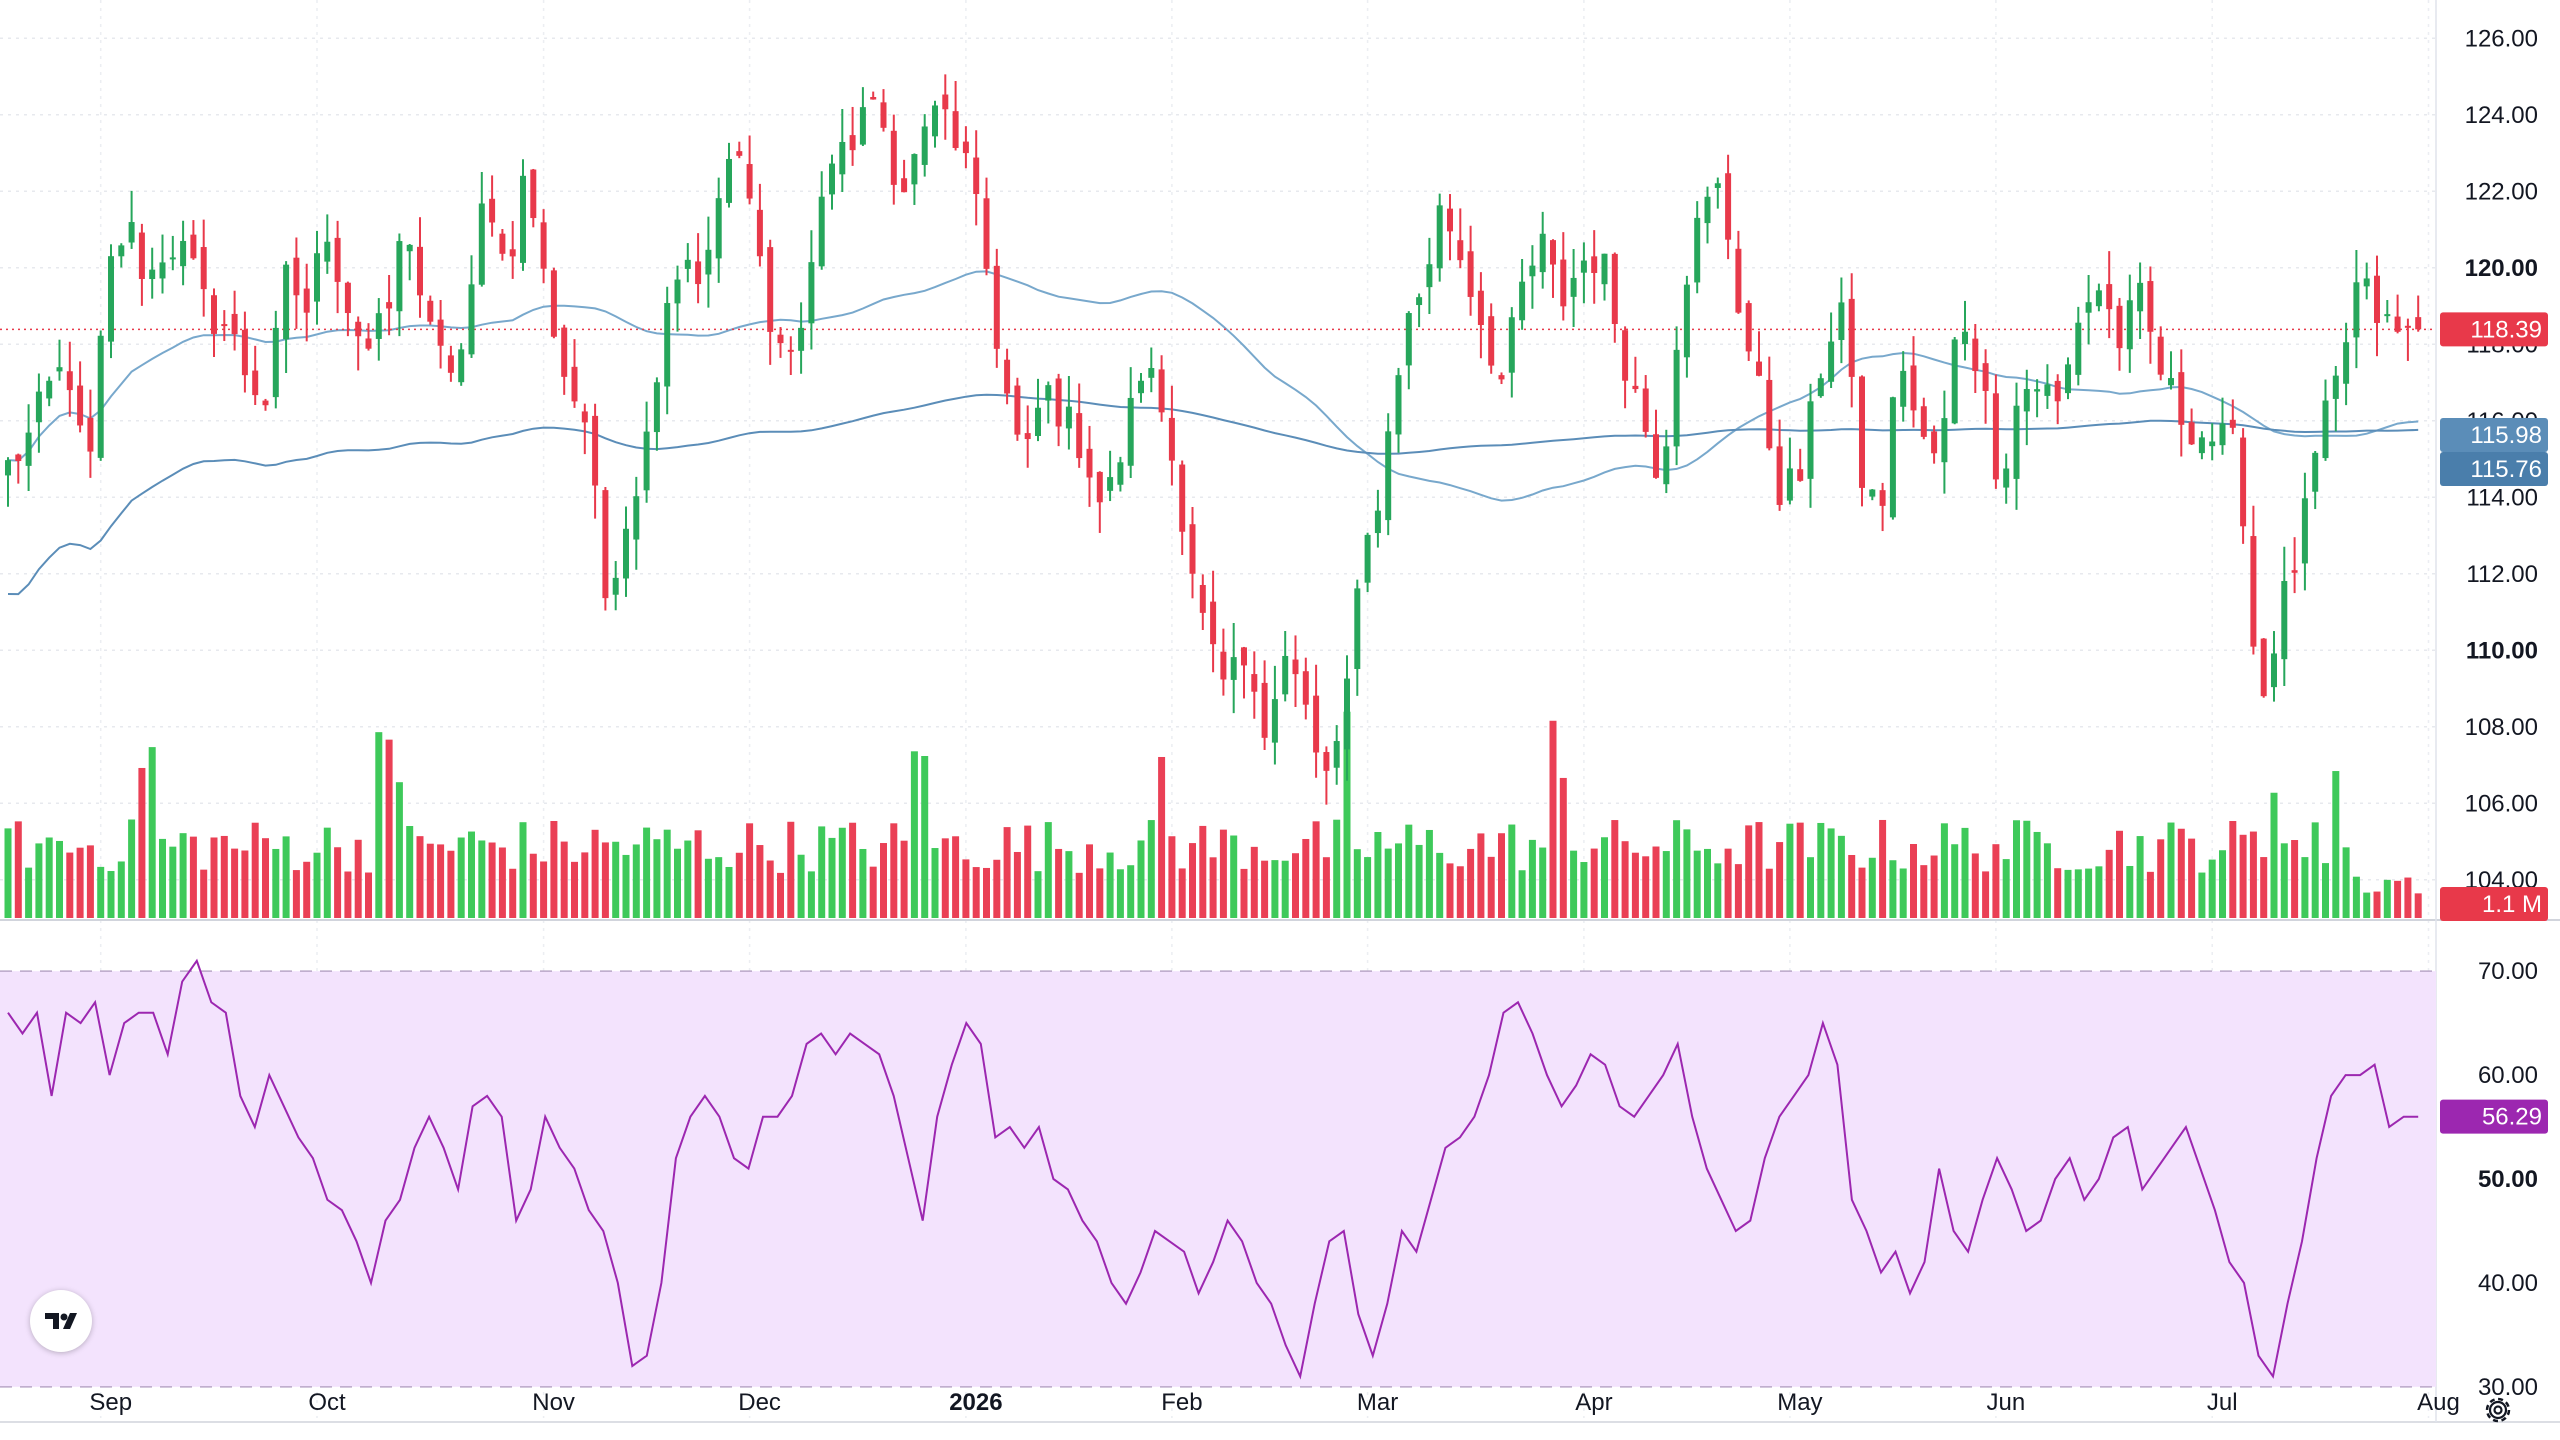 Image resolution: width=2560 pixels, height=1440 pixels. I want to click on tradingview-logo-icon, so click(61, 1321).